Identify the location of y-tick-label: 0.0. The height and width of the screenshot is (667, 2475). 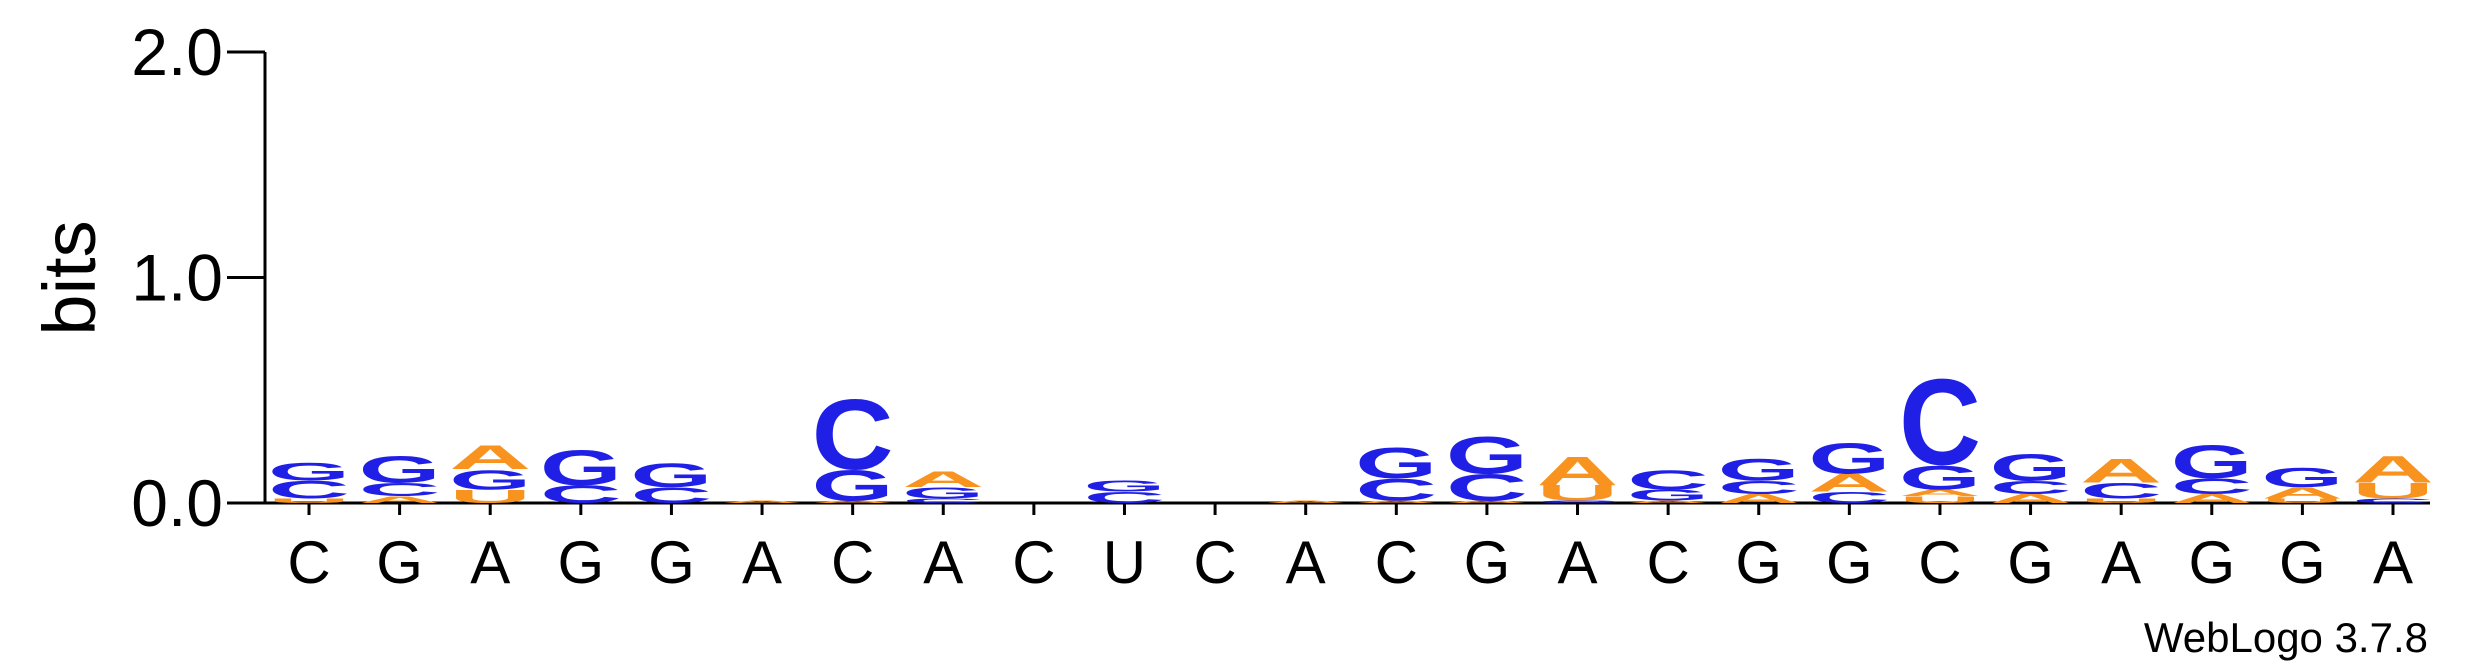
(177, 503).